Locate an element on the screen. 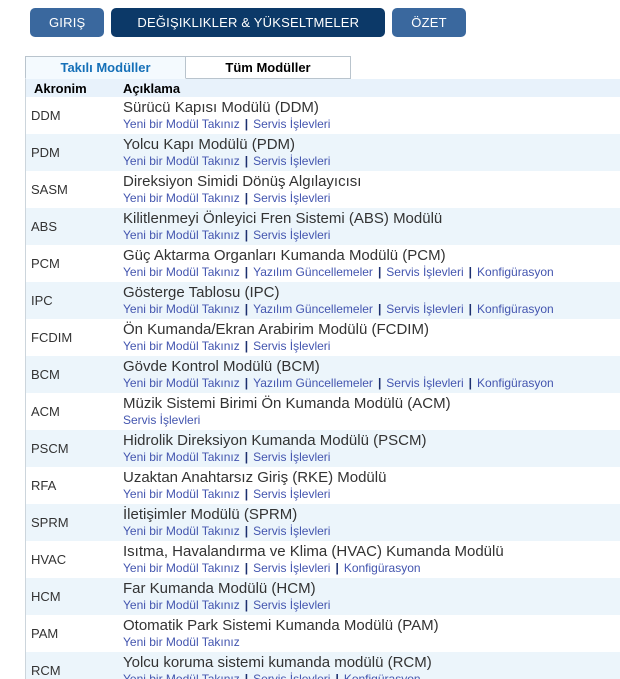 The height and width of the screenshot is (679, 620). module-acronym: PCM is located at coordinates (45, 263).